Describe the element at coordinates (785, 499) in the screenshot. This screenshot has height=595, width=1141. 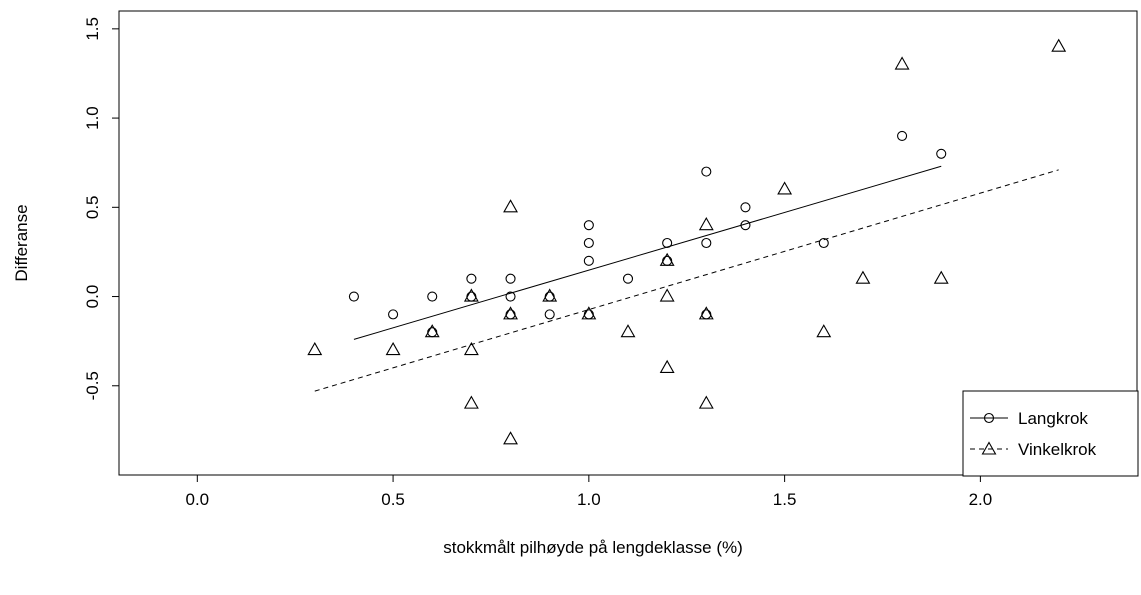
I see `x-tick-label: 1.5` at that location.